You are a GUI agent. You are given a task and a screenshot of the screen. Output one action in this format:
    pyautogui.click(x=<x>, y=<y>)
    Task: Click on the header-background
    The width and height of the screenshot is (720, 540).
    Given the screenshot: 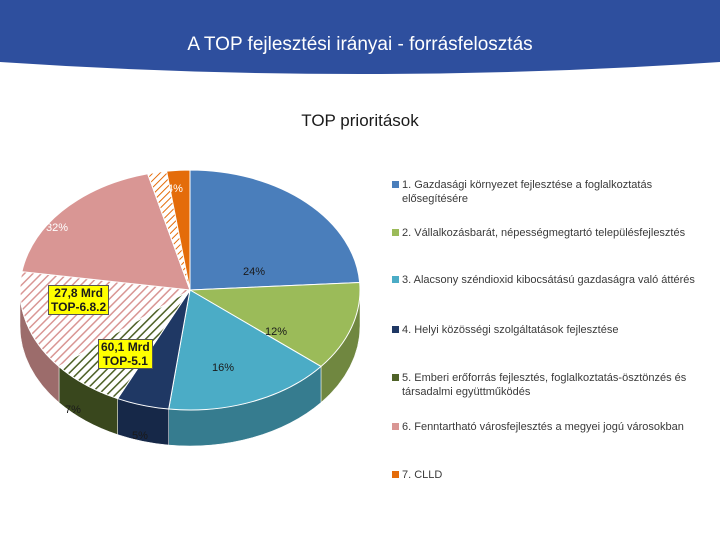 What is the action you would take?
    pyautogui.click(x=360, y=37)
    